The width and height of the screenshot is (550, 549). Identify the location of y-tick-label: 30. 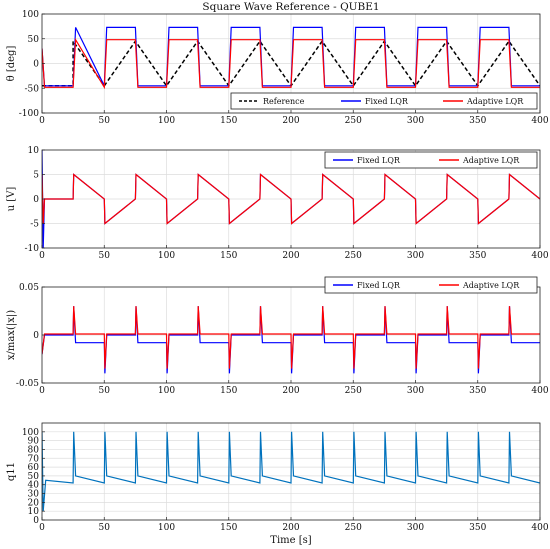
(34, 495).